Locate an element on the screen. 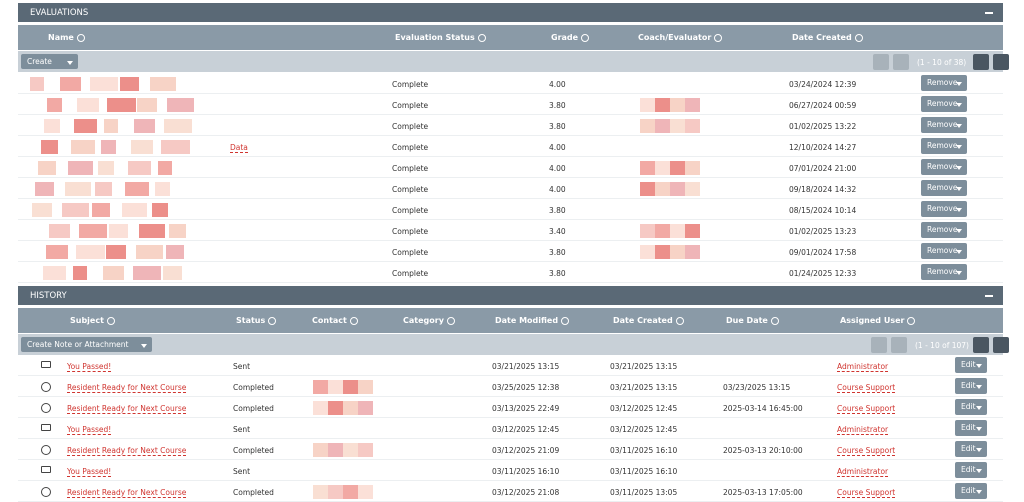  column-header: Name is located at coordinates (66, 37).